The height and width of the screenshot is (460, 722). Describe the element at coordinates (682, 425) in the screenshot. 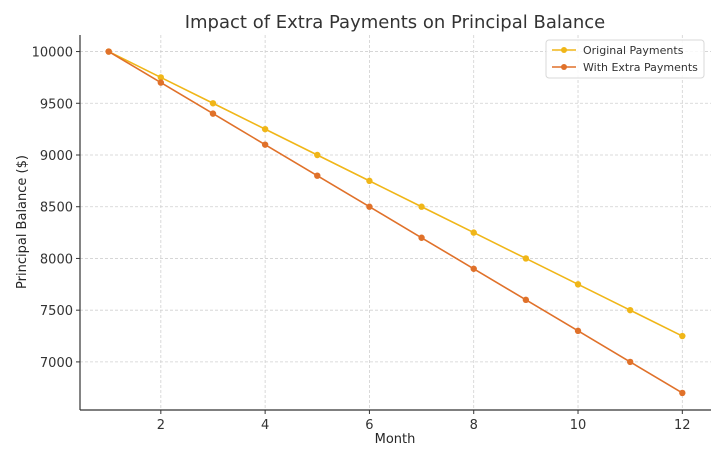

I see `x-tick-label: 12` at that location.